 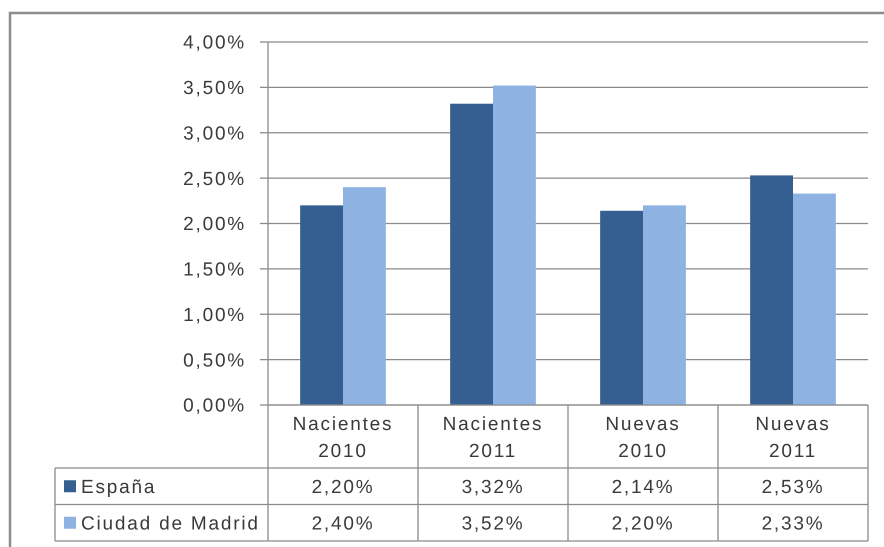 What do you see at coordinates (493, 523) in the screenshot?
I see `data-label: 3,52%` at bounding box center [493, 523].